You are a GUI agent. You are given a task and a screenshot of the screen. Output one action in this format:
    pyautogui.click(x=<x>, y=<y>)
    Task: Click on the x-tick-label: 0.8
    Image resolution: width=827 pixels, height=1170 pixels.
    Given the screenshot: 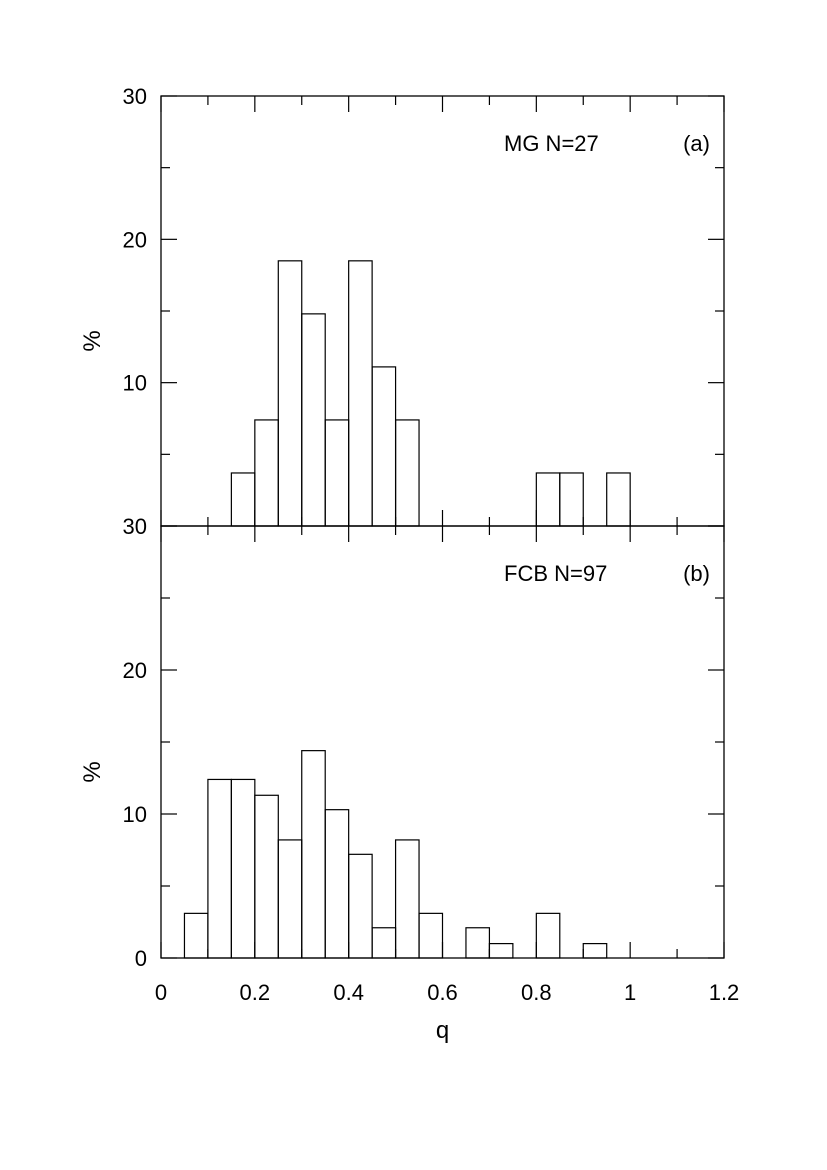 What is the action you would take?
    pyautogui.click(x=536, y=992)
    